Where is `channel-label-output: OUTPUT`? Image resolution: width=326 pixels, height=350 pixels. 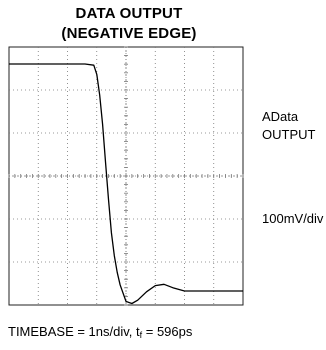 channel-label-output: OUTPUT is located at coordinates (289, 134).